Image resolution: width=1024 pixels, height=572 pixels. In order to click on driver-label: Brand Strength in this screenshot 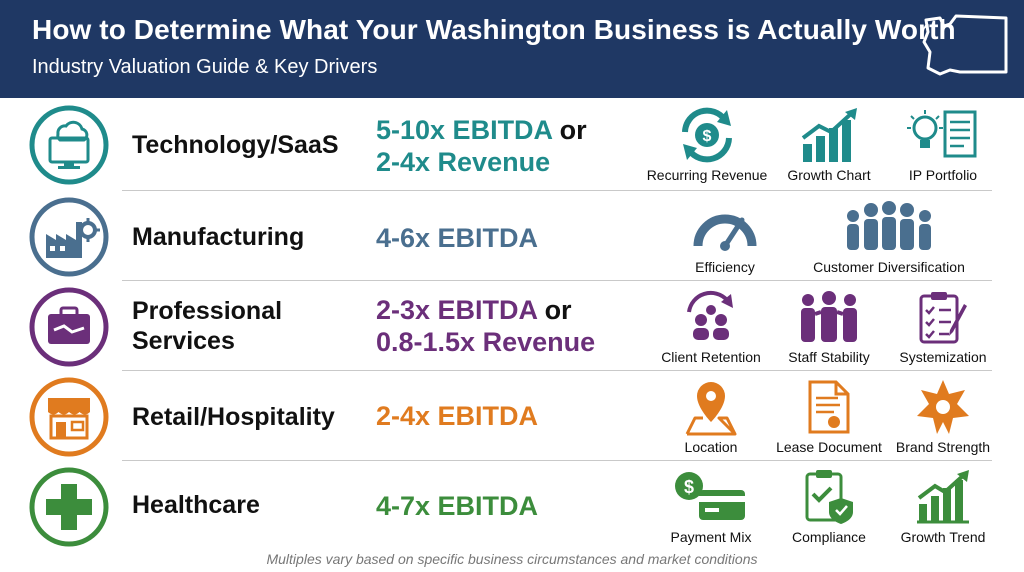, I will do `click(943, 447)`.